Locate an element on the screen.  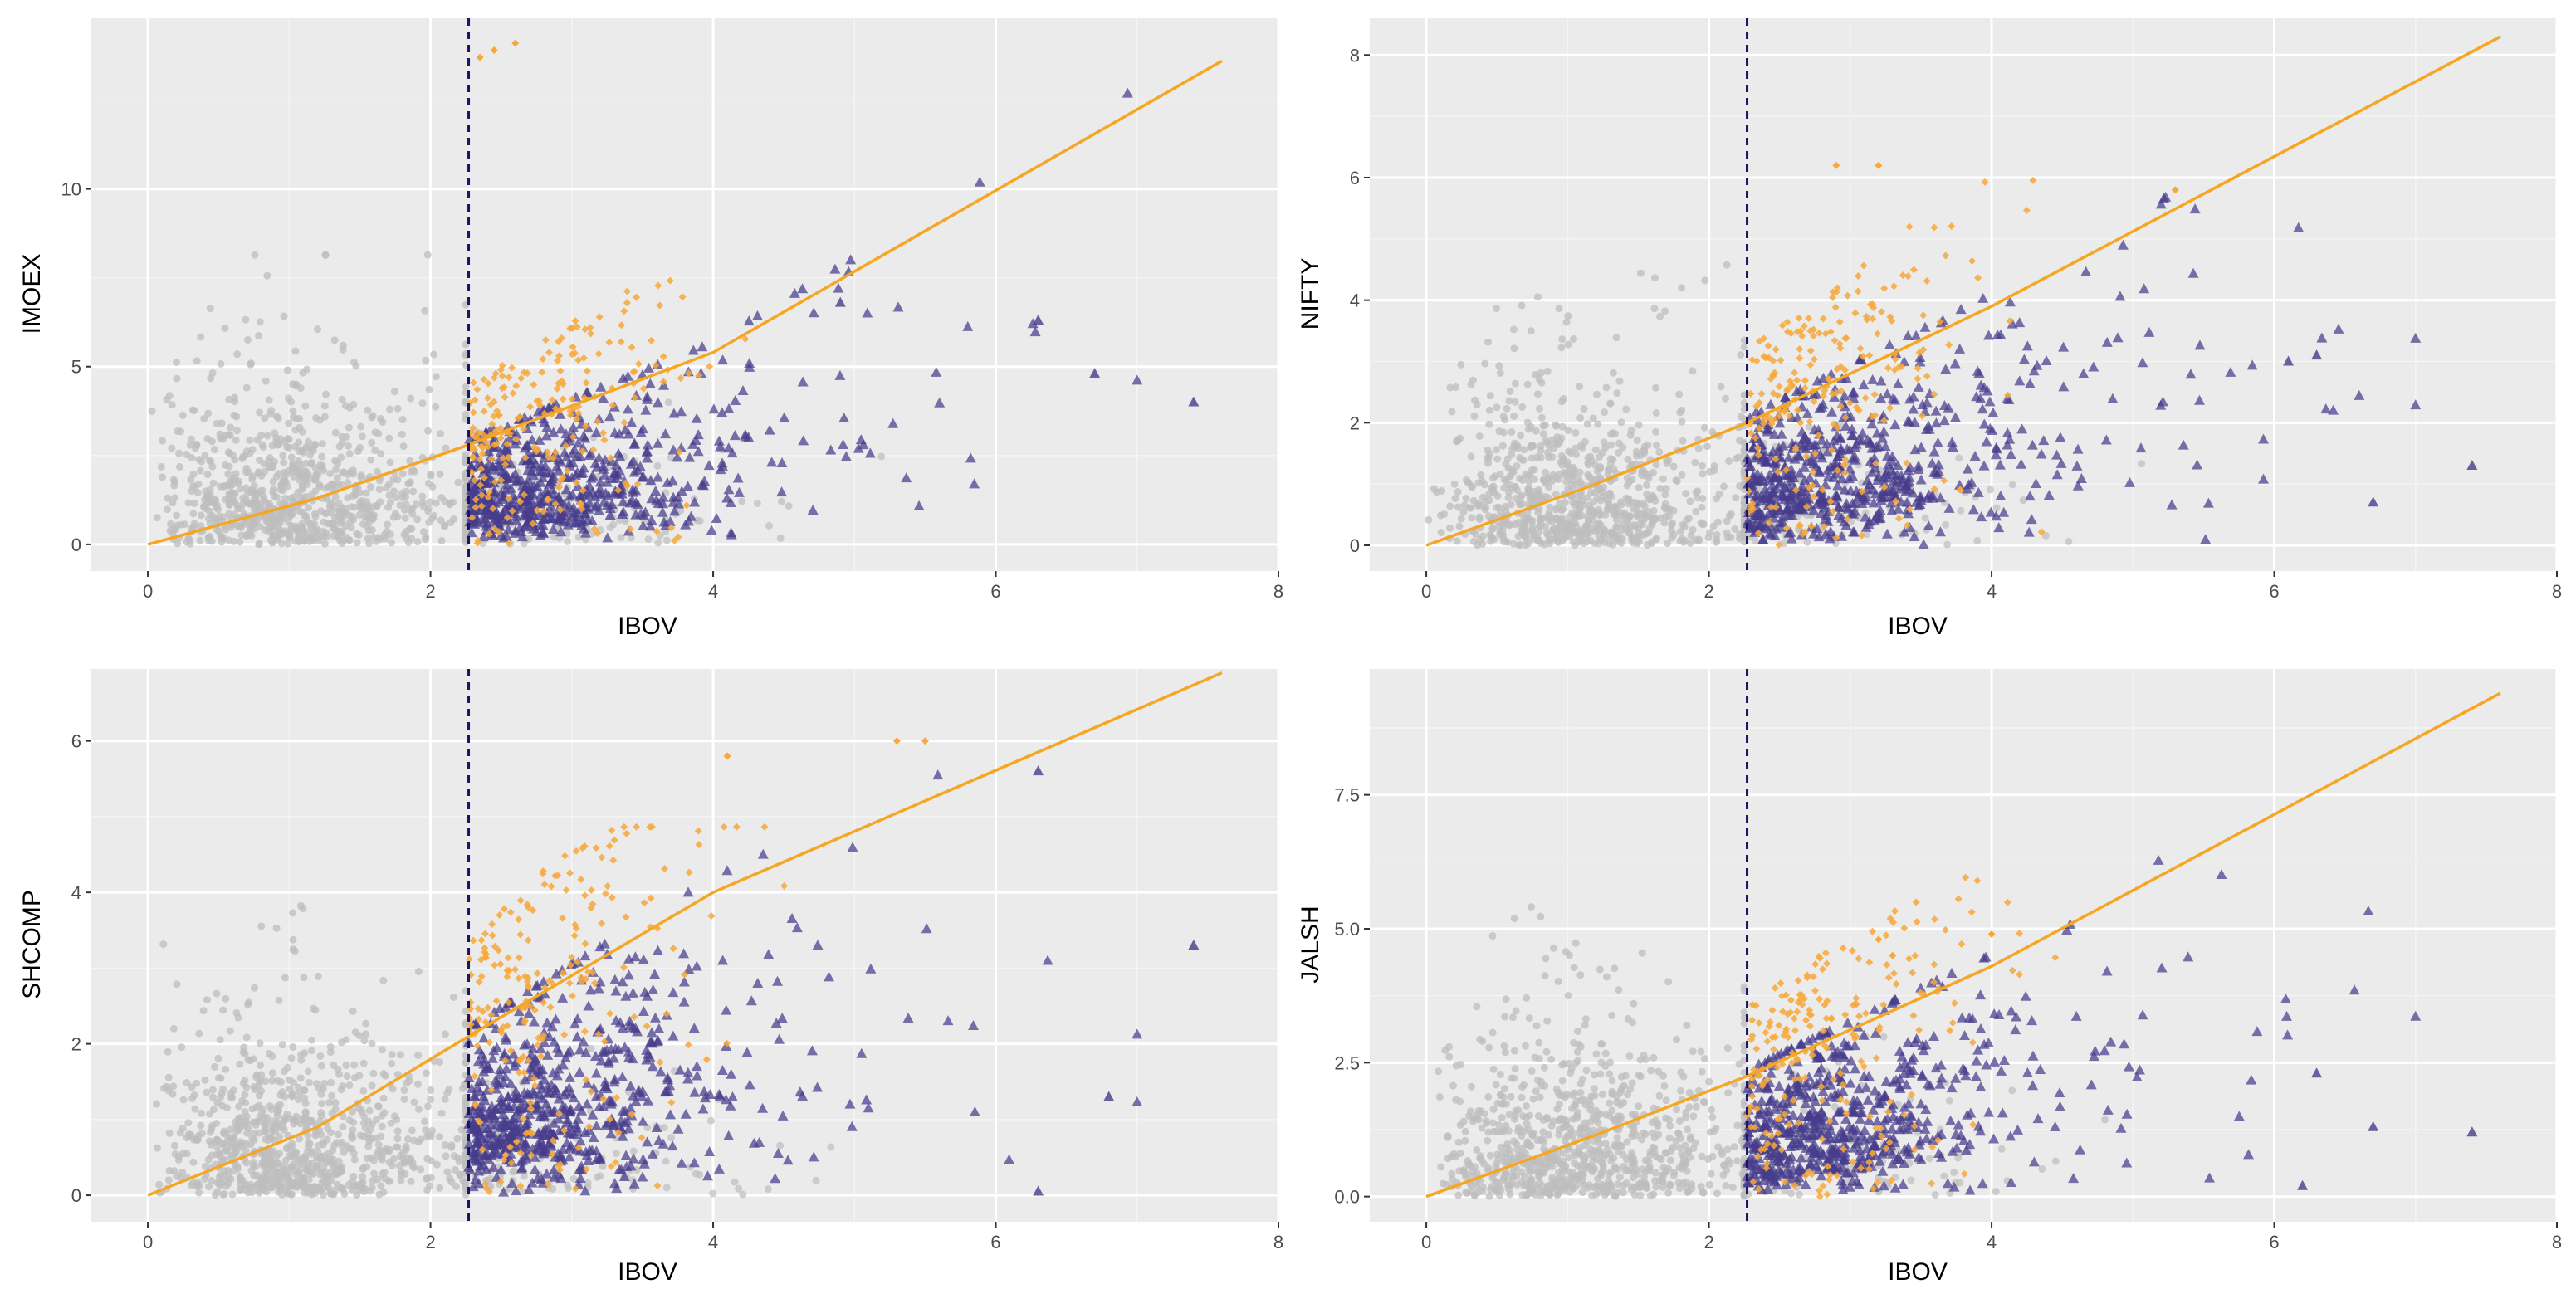
x-tick-label: 8 is located at coordinates (2557, 592).